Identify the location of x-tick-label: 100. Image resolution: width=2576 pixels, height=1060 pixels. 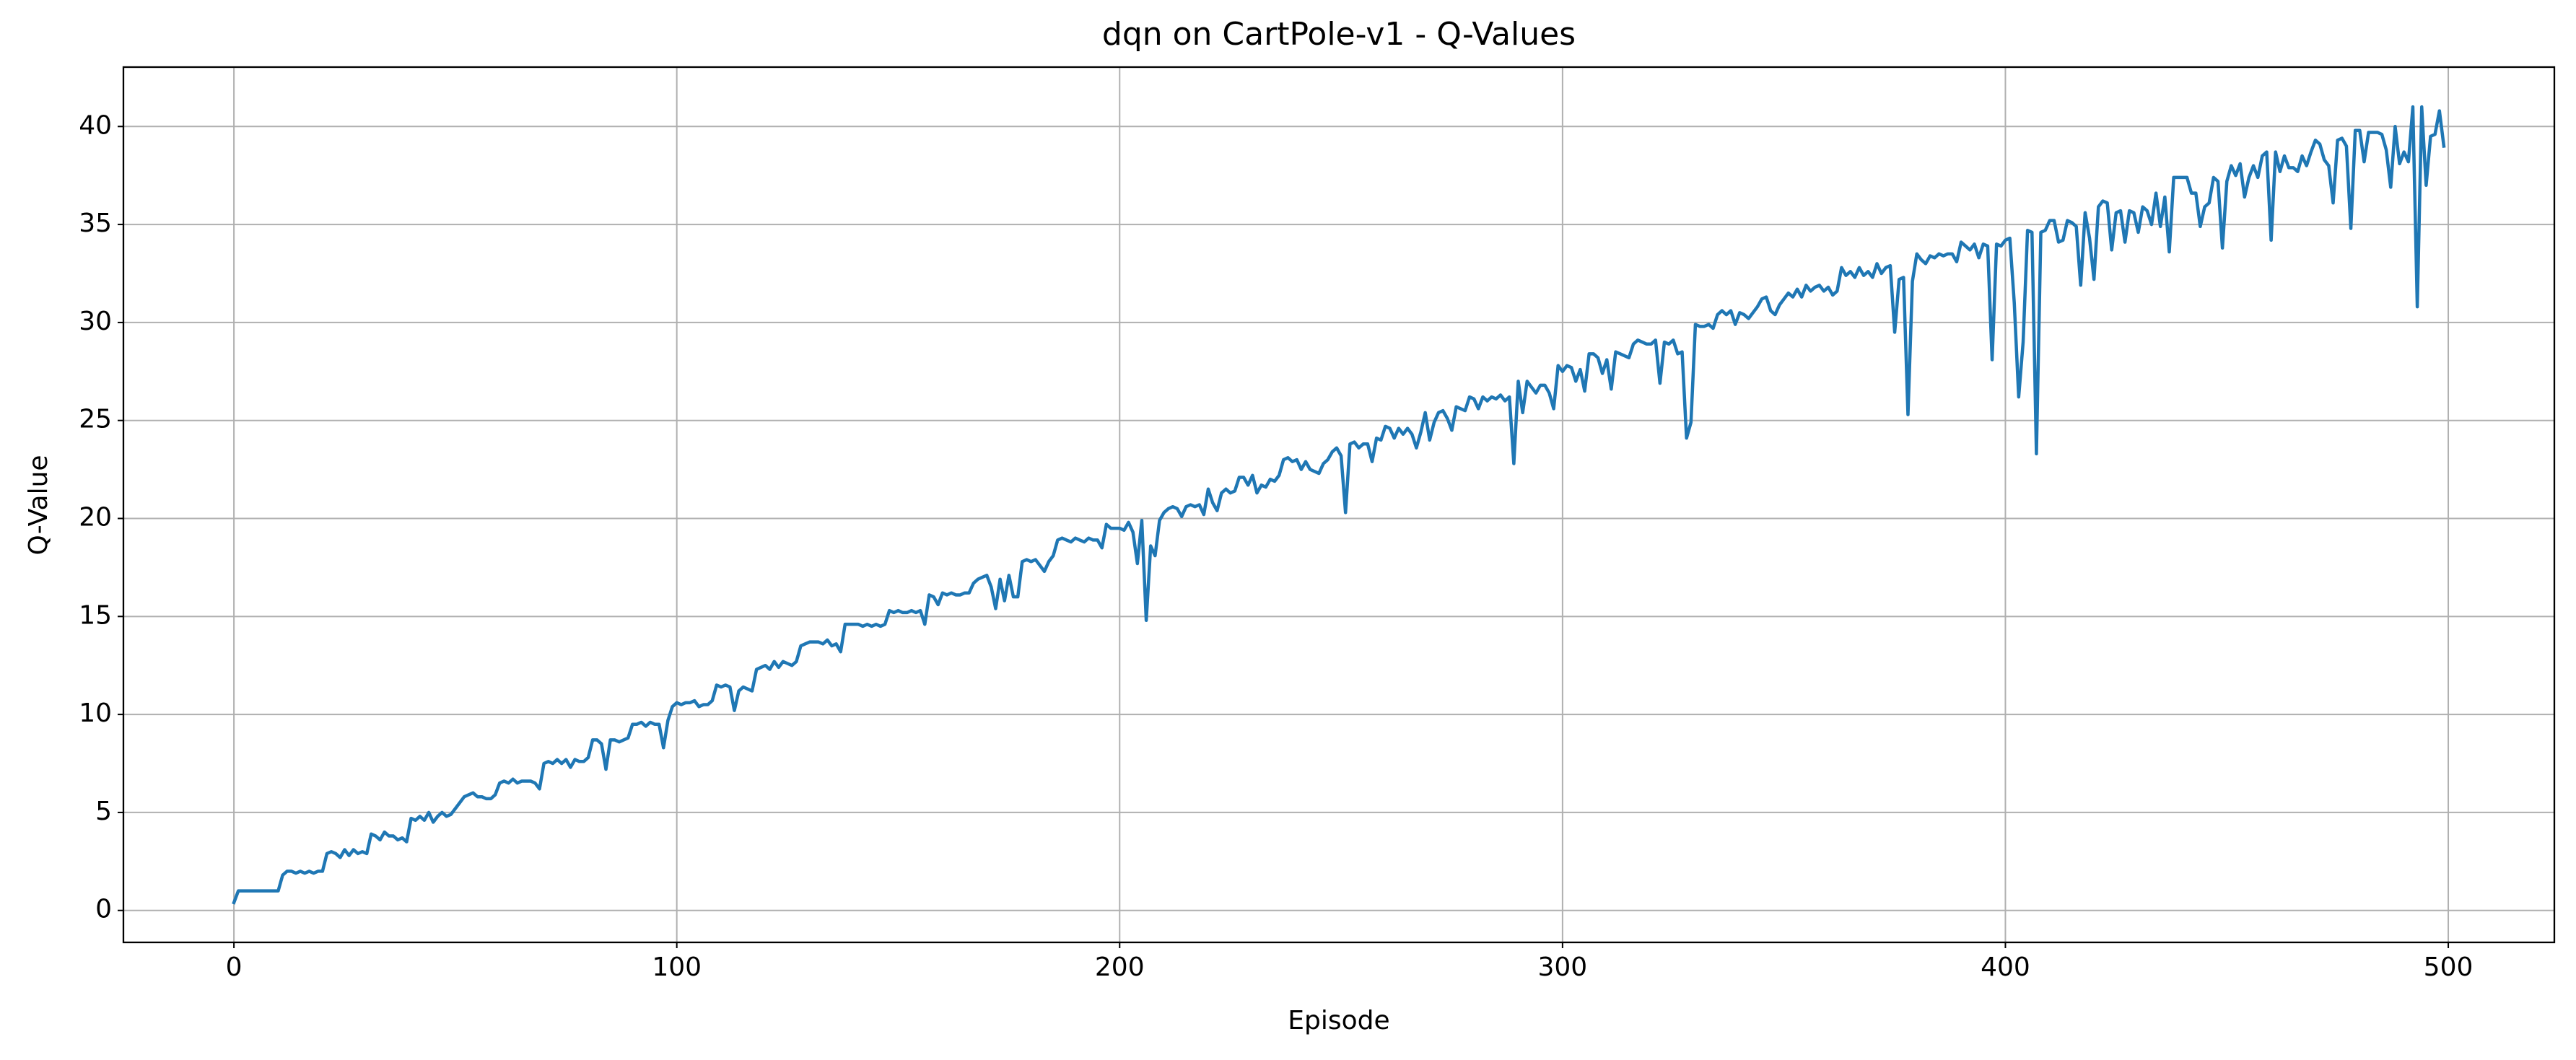
(677, 967).